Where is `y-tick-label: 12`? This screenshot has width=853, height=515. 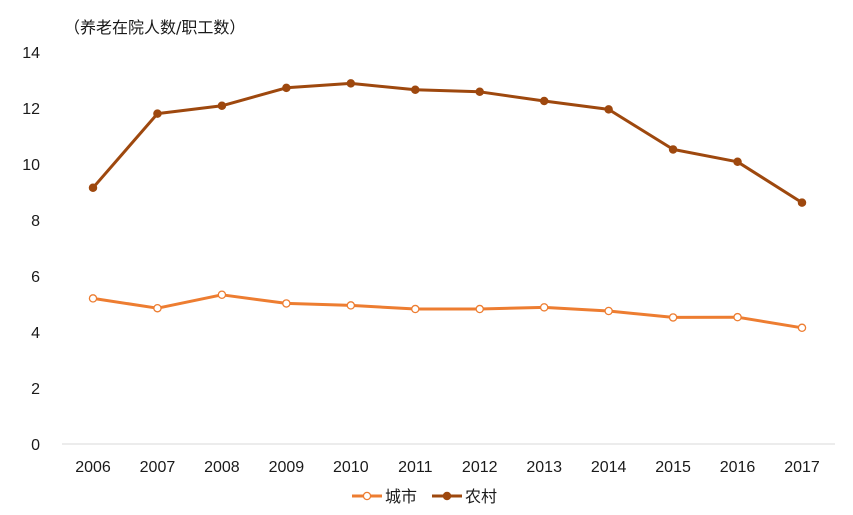 y-tick-label: 12 is located at coordinates (31, 109).